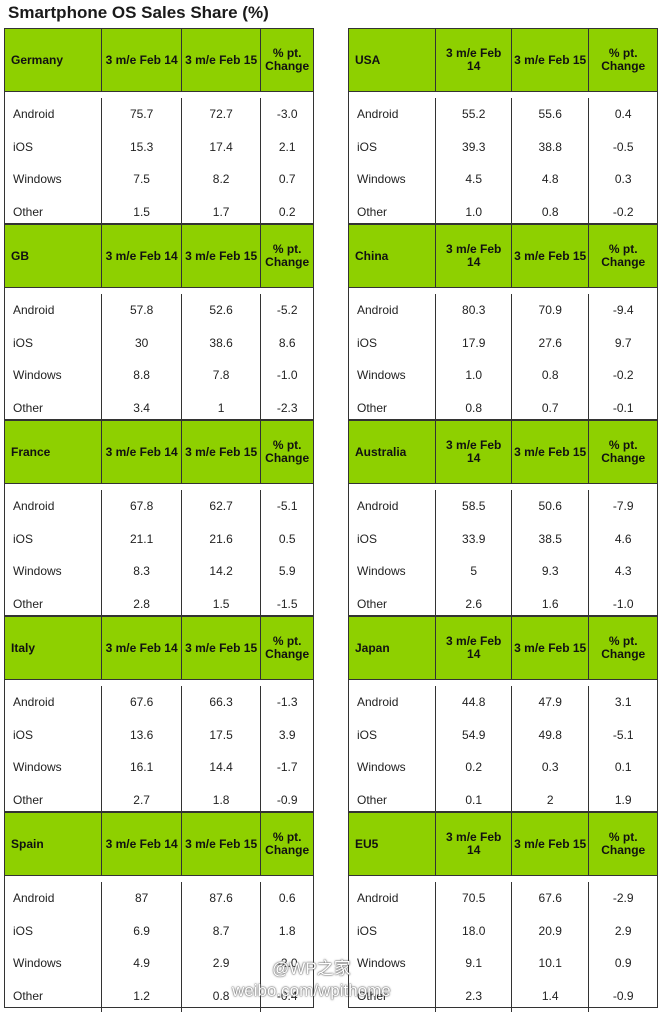  Describe the element at coordinates (287, 898) in the screenshot. I see `pt-change: 0.6` at that location.